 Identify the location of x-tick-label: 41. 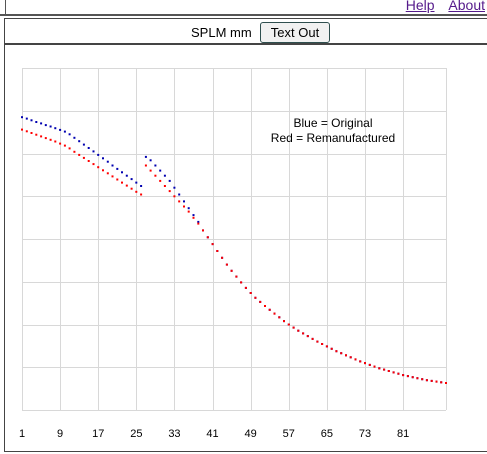
(212, 434).